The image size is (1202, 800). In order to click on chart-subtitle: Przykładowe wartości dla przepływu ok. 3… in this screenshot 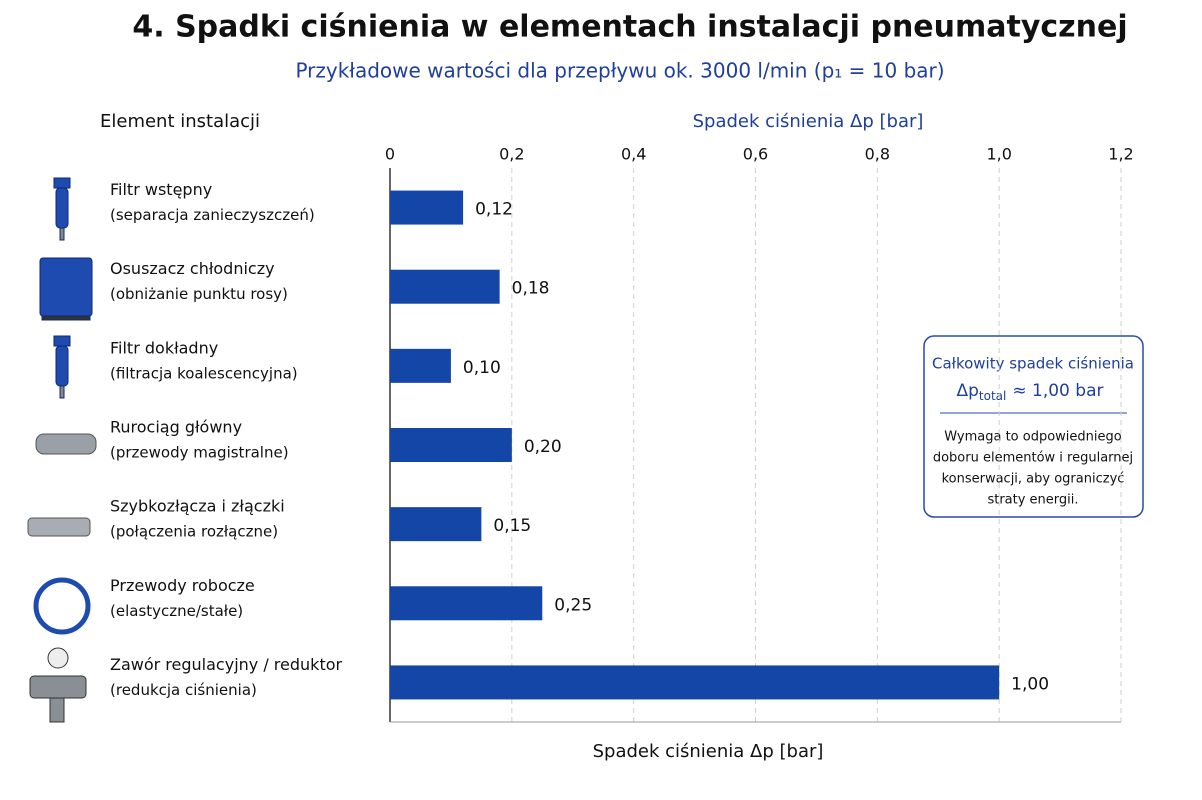, I will do `click(619, 71)`.